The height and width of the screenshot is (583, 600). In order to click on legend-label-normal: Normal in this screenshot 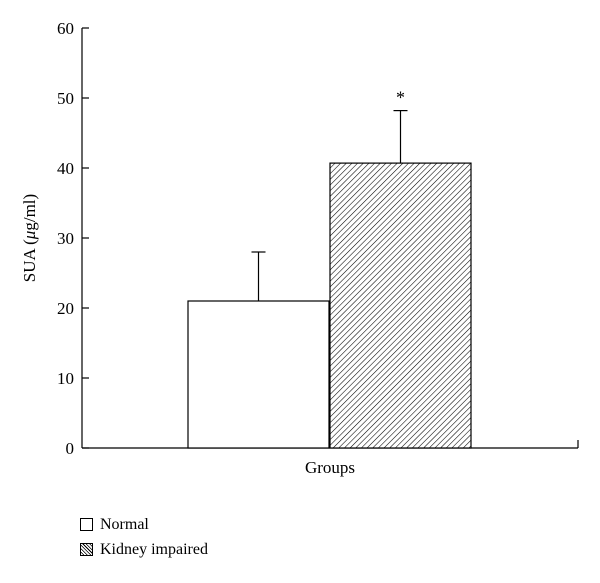, I will do `click(124, 524)`.